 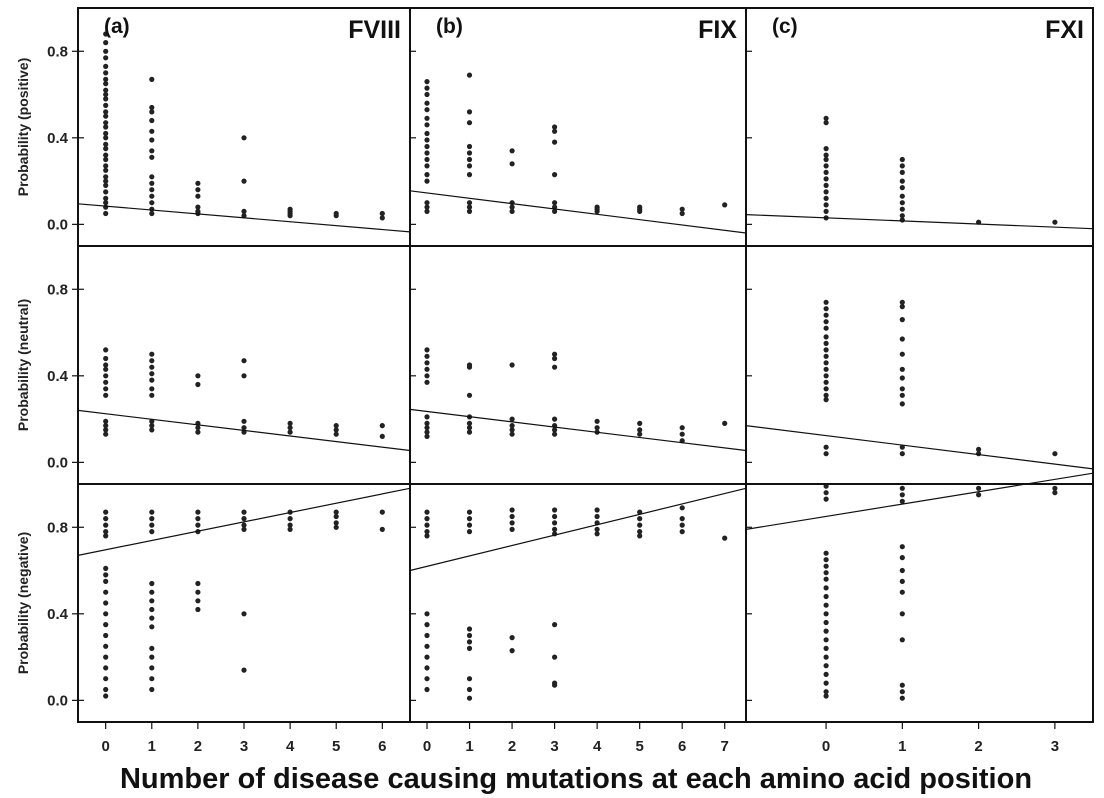 What do you see at coordinates (374, 30) in the screenshot?
I see `panel-title: FVIII` at bounding box center [374, 30].